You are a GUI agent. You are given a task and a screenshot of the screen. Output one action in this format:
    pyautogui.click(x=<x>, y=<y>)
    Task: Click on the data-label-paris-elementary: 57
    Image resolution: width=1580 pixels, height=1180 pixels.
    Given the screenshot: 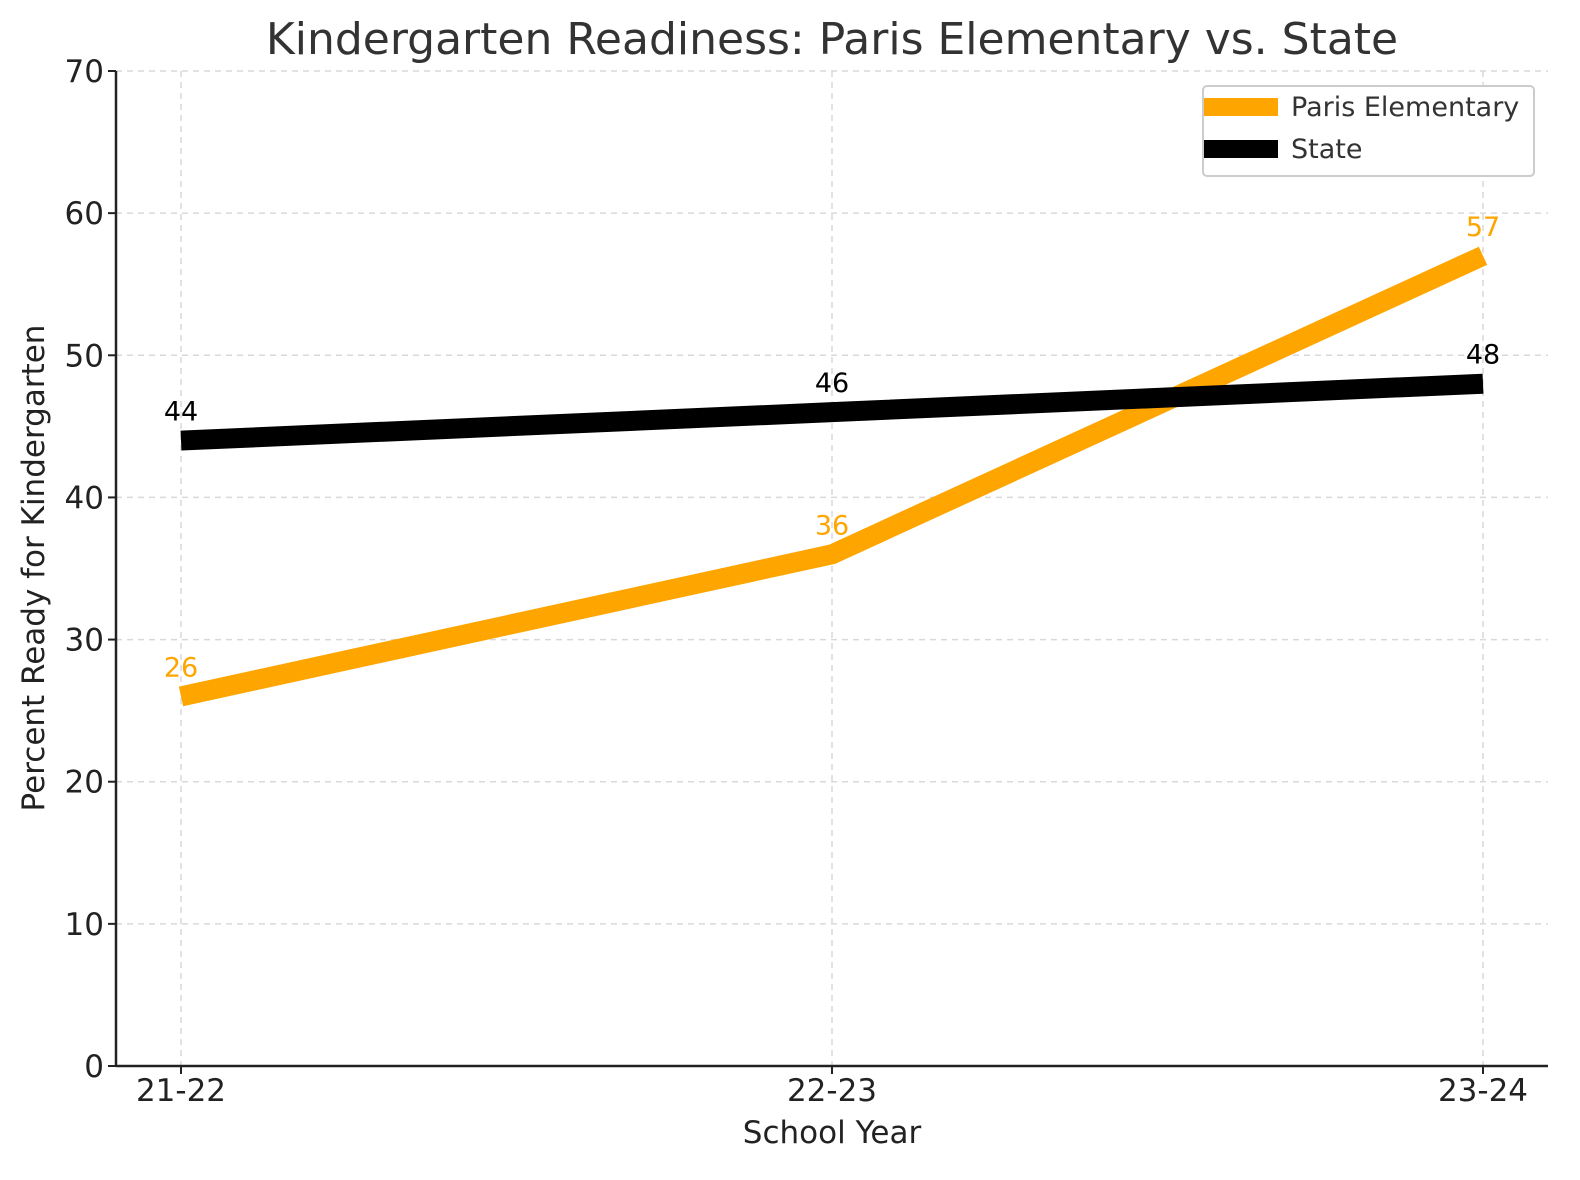 What is the action you would take?
    pyautogui.click(x=1483, y=227)
    